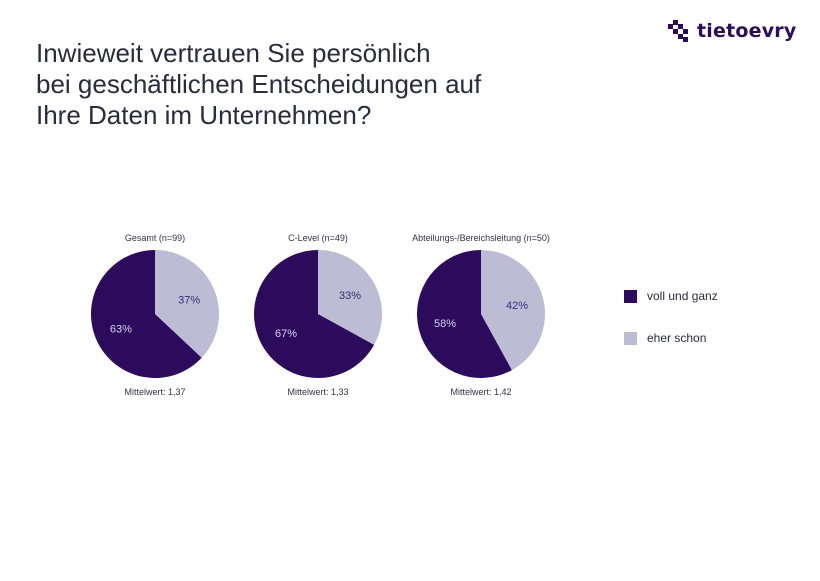 This screenshot has height=581, width=820. Describe the element at coordinates (155, 392) in the screenshot. I see `pie-mean: Mittelwert: 1,37` at that location.